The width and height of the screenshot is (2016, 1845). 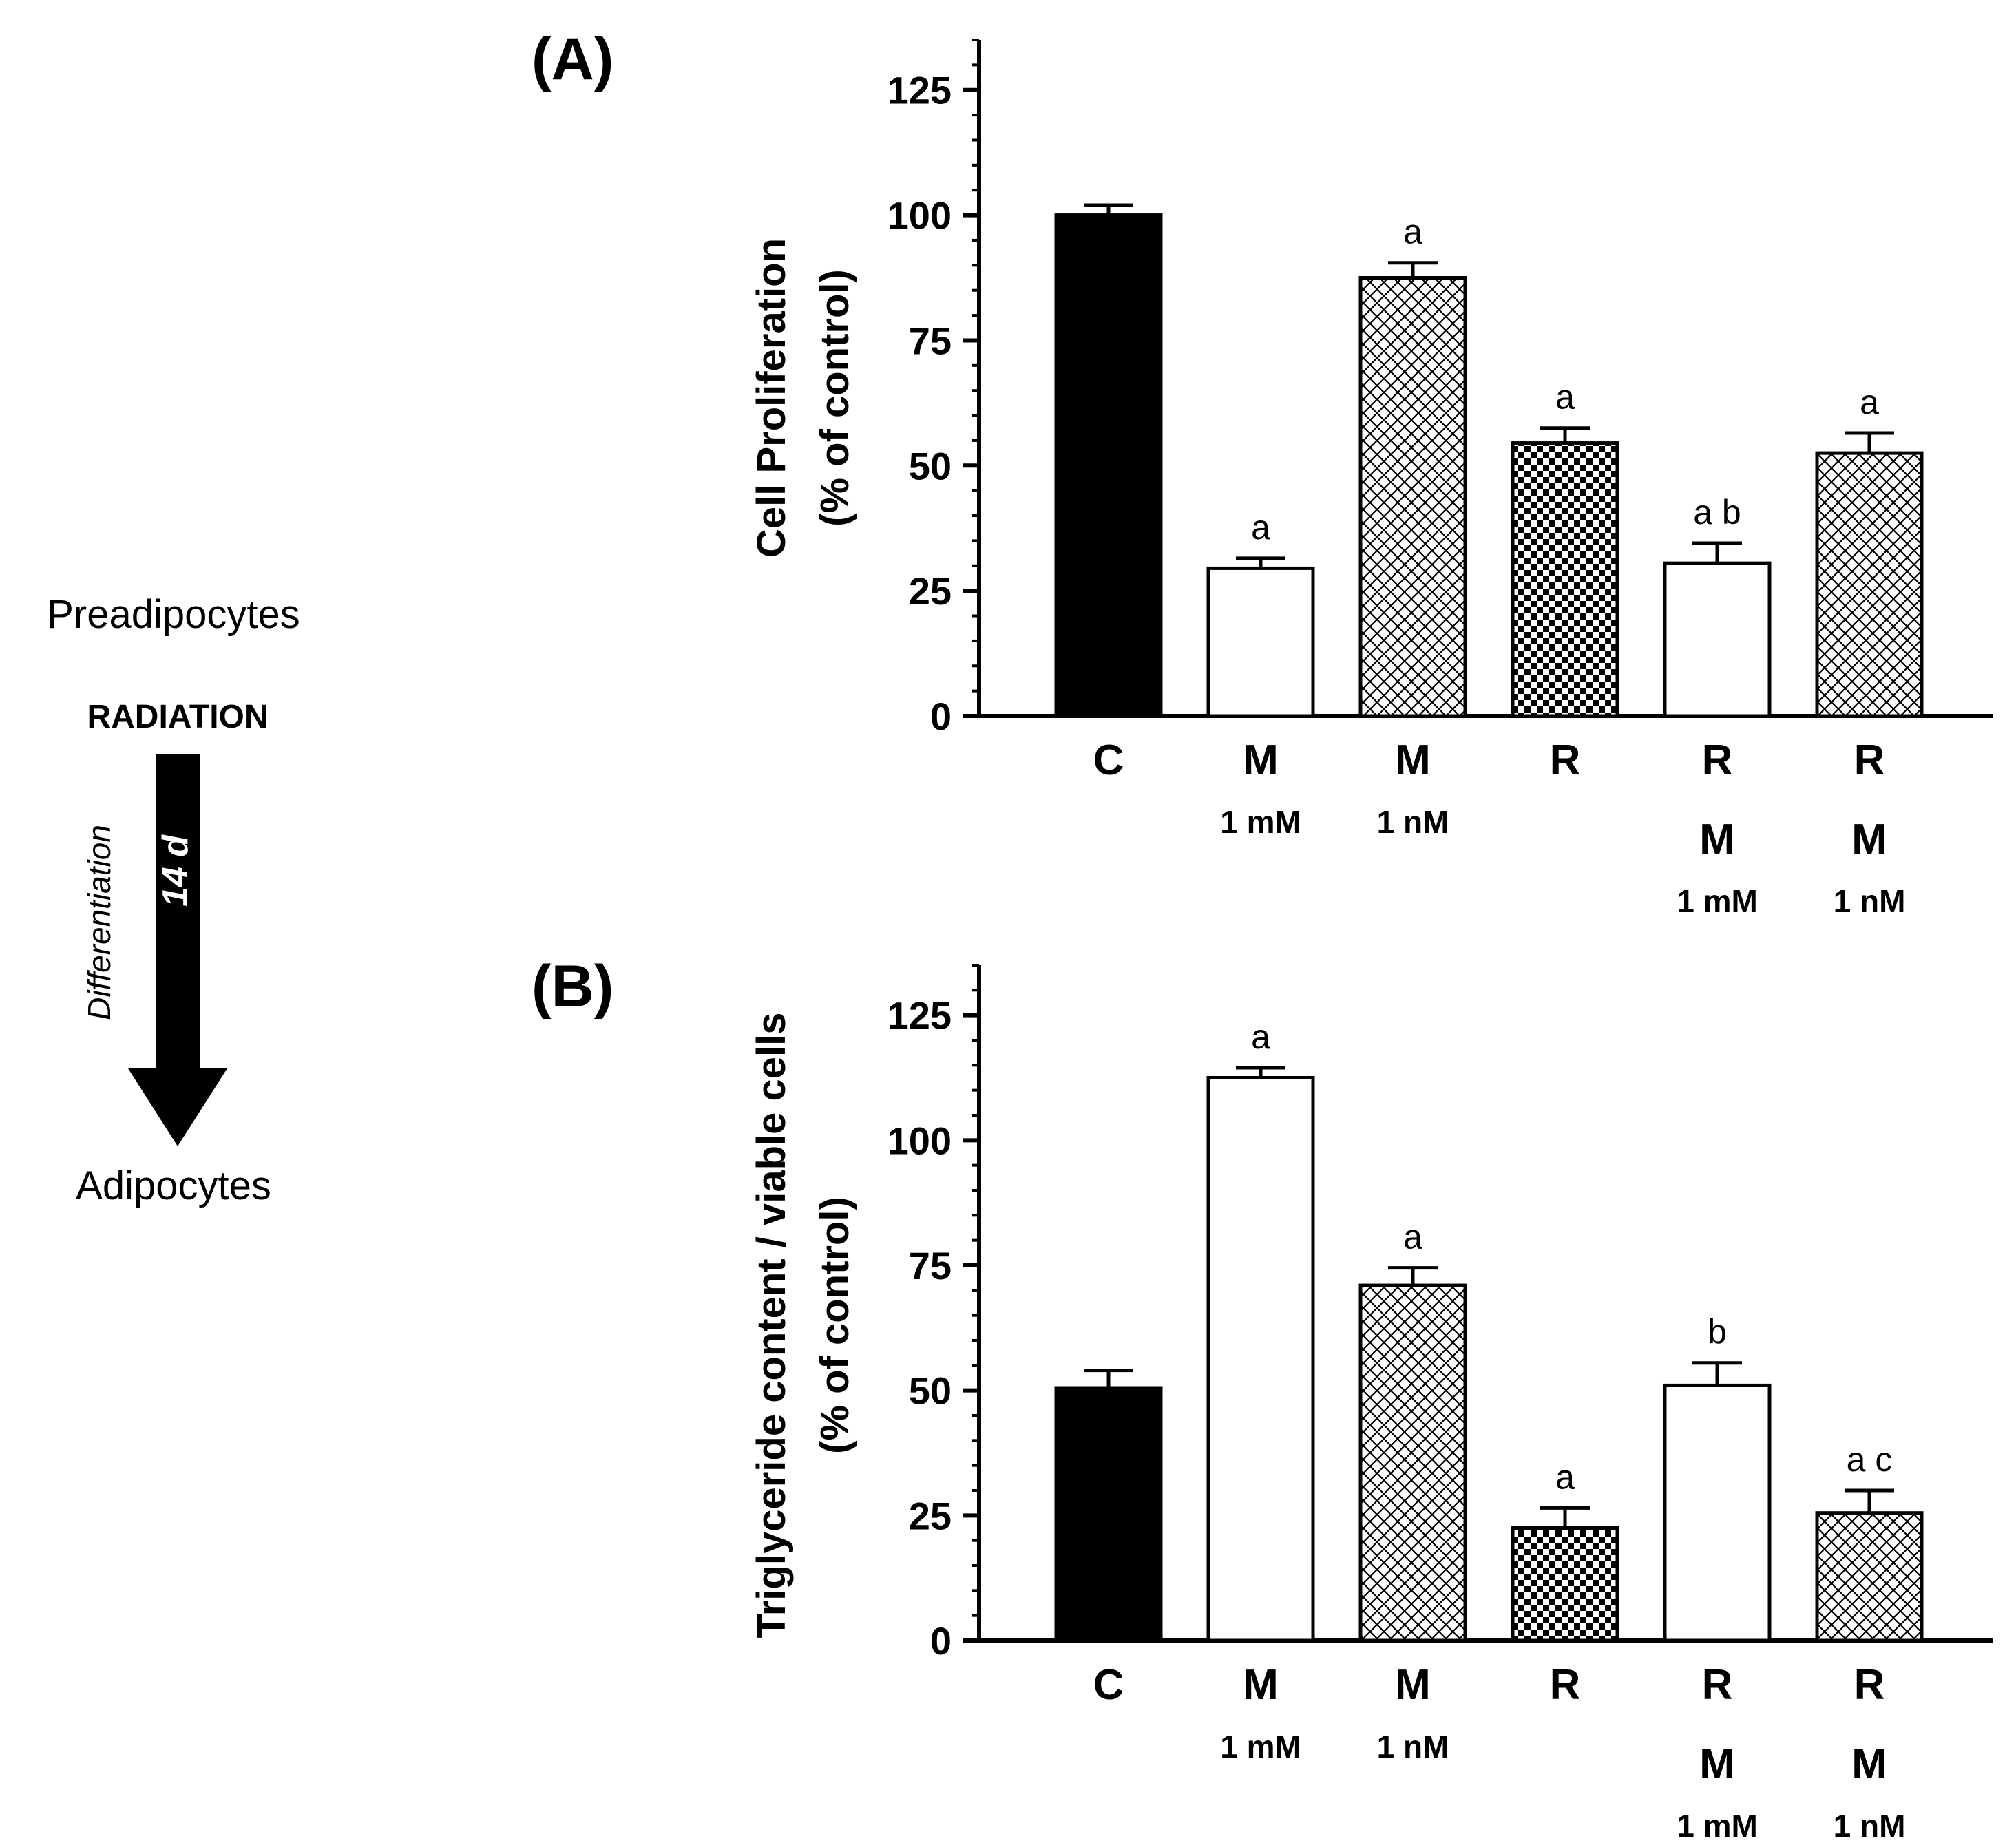 What do you see at coordinates (176, 870) in the screenshot?
I see `arrow-duration-label: 14 d` at bounding box center [176, 870].